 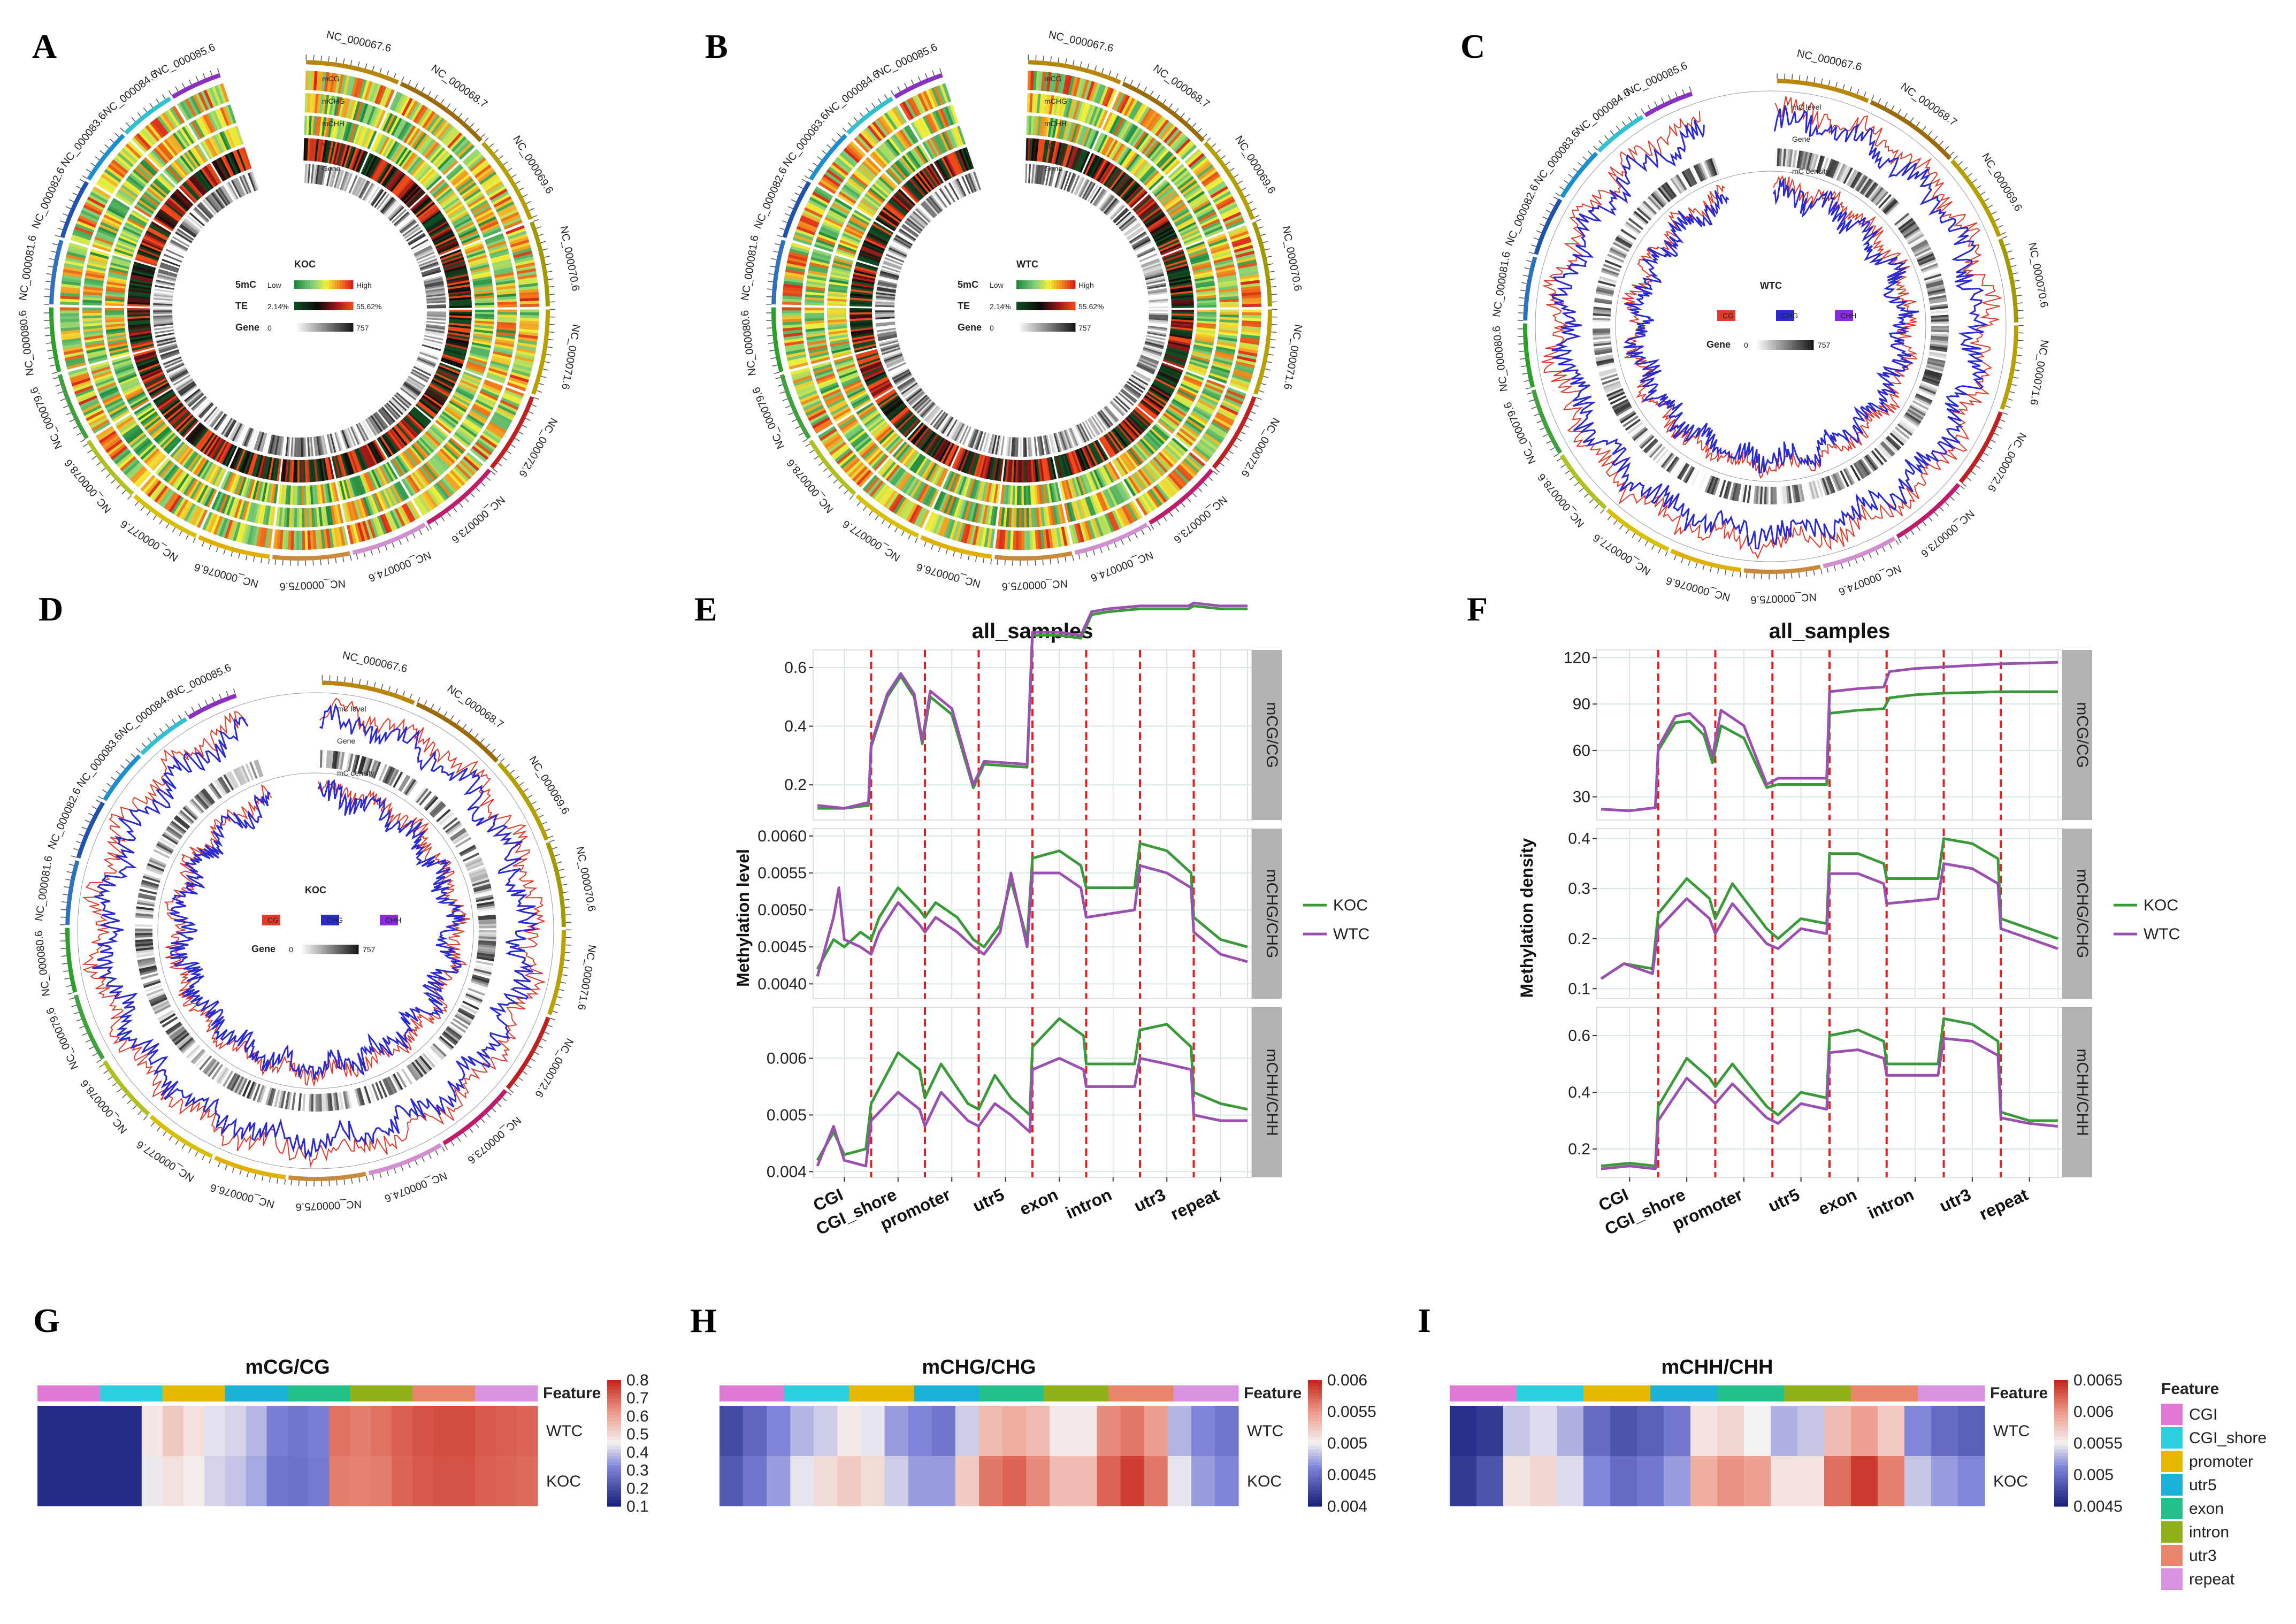 What do you see at coordinates (234, 547) in the screenshot?
I see `chromosome-band` at bounding box center [234, 547].